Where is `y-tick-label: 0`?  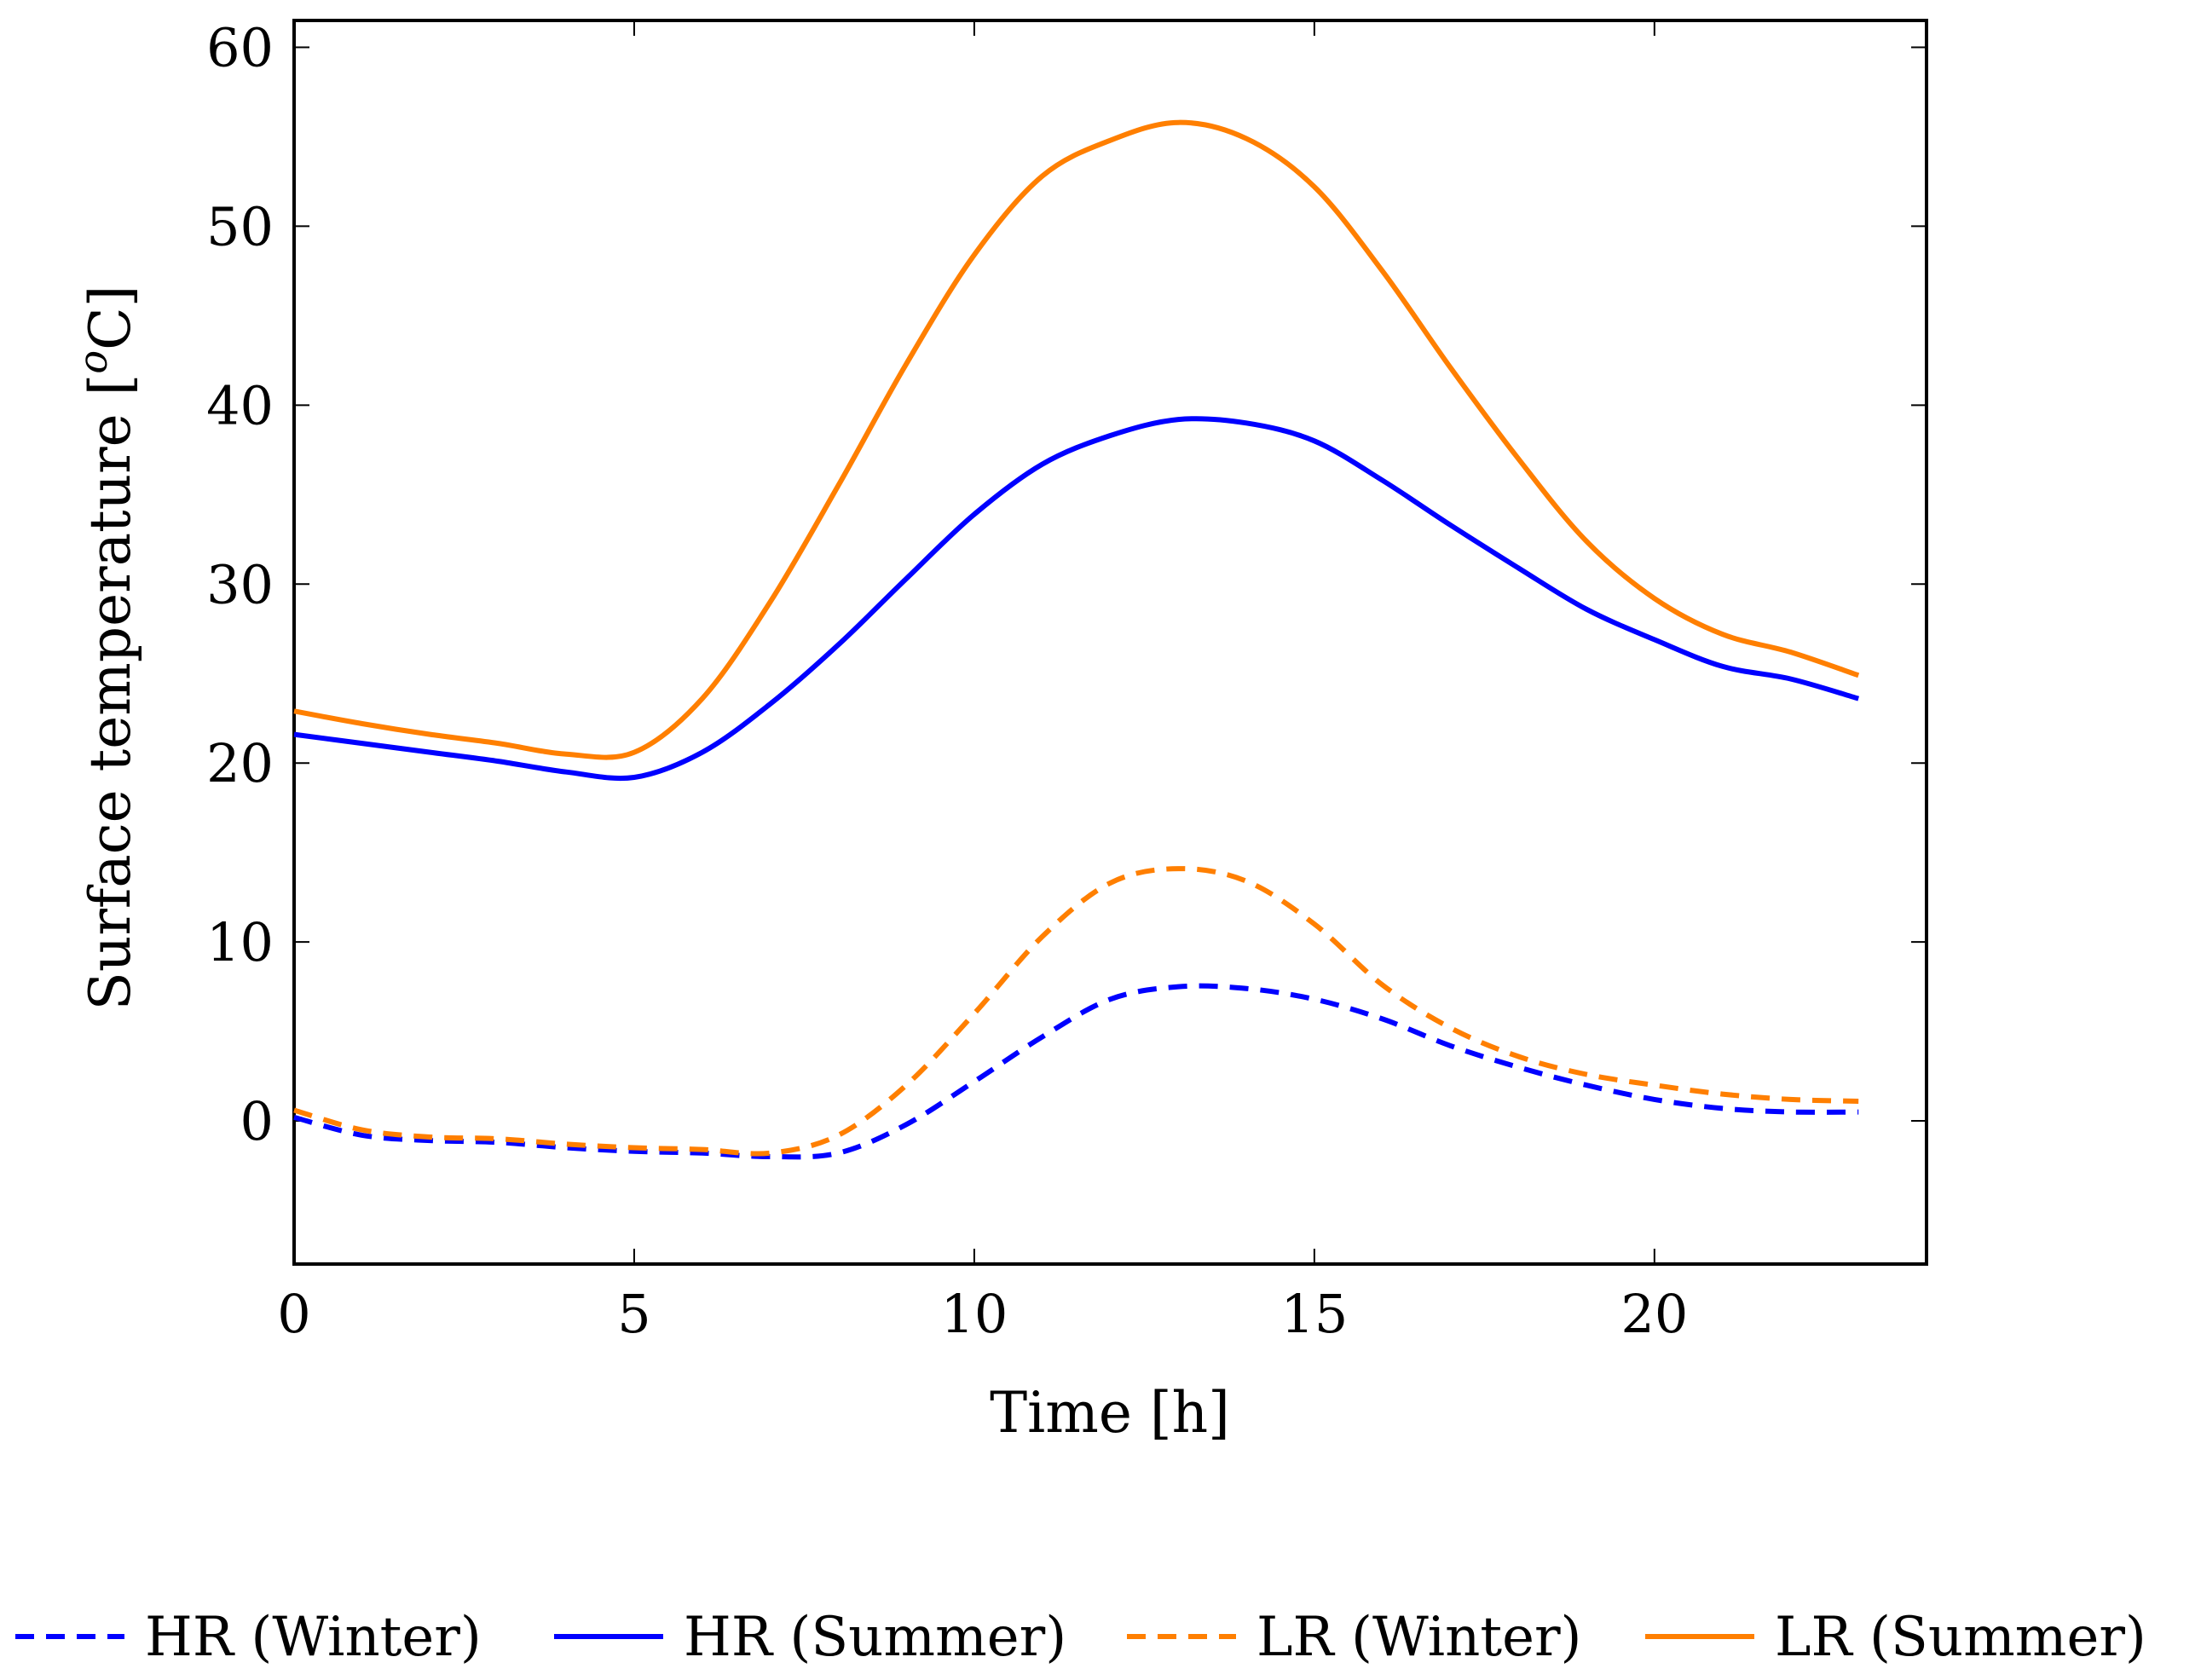 y-tick-label: 0 is located at coordinates (257, 1121).